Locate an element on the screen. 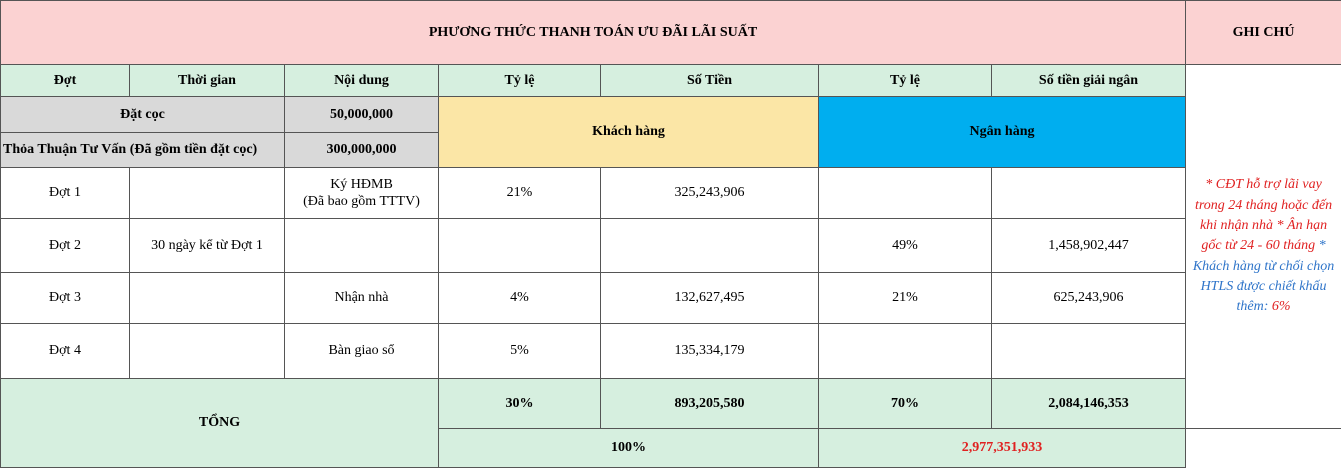 This screenshot has height=468, width=1341. row-so-tien is located at coordinates (709, 245).